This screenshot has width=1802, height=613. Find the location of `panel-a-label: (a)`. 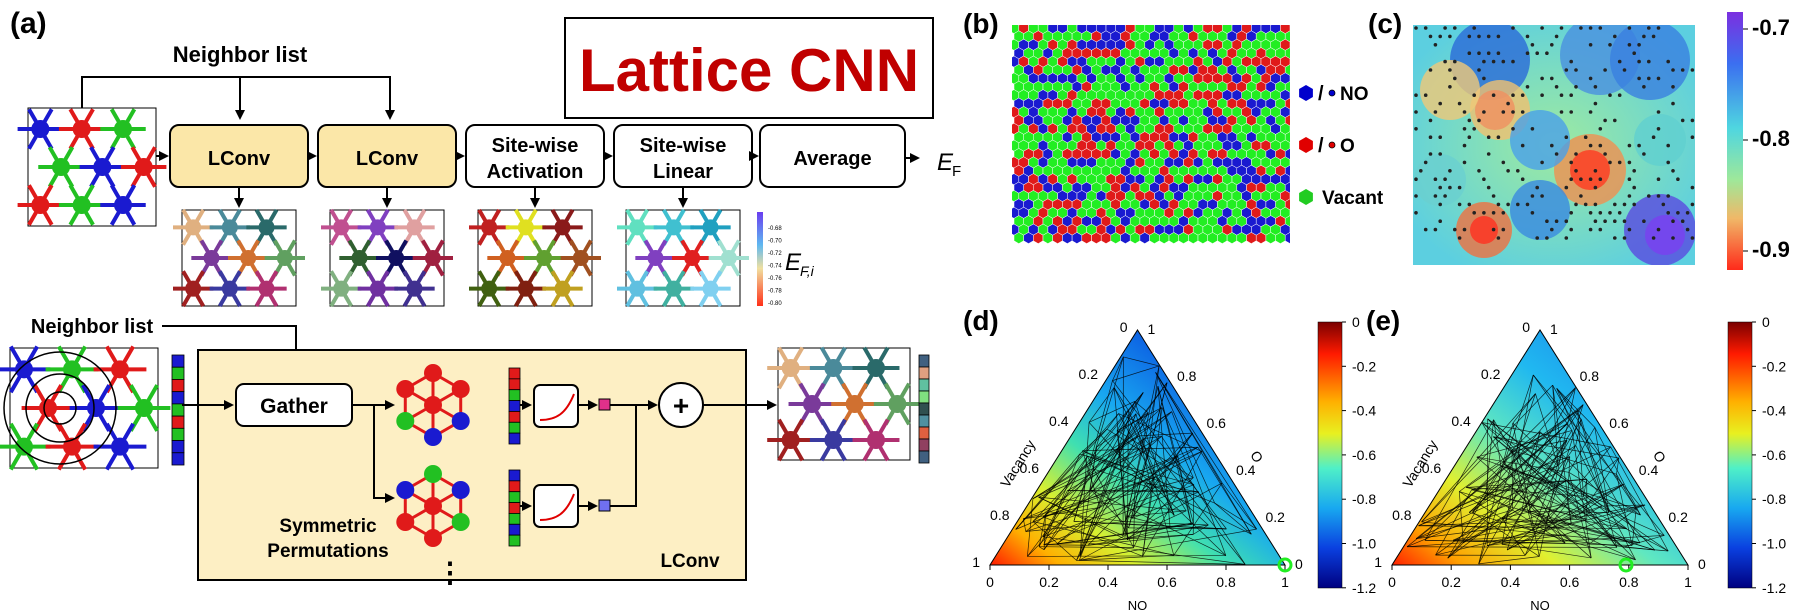

panel-a-label: (a) is located at coordinates (28, 23).